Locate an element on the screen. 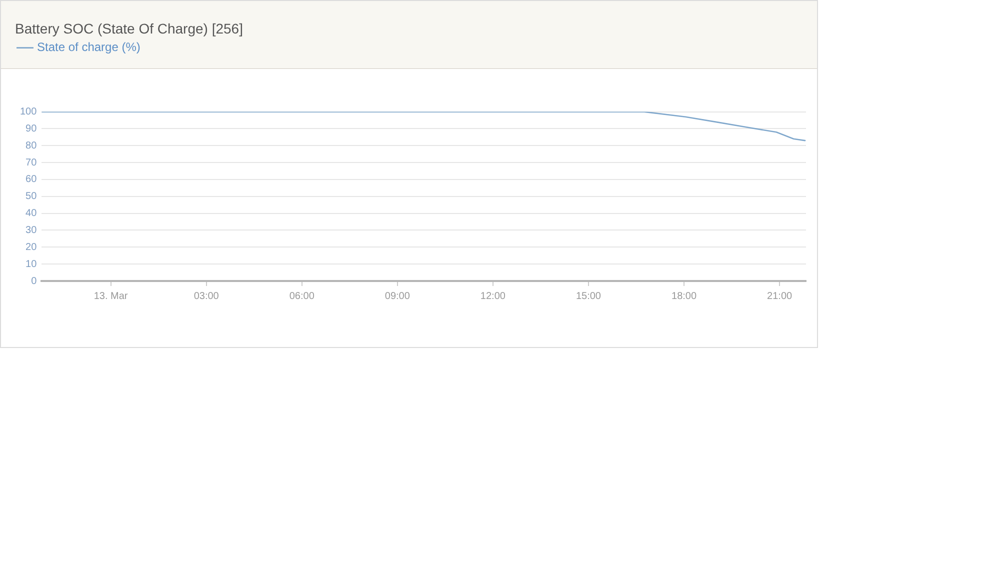 This screenshot has width=1000, height=563. y-tick-label: 40 is located at coordinates (32, 214).